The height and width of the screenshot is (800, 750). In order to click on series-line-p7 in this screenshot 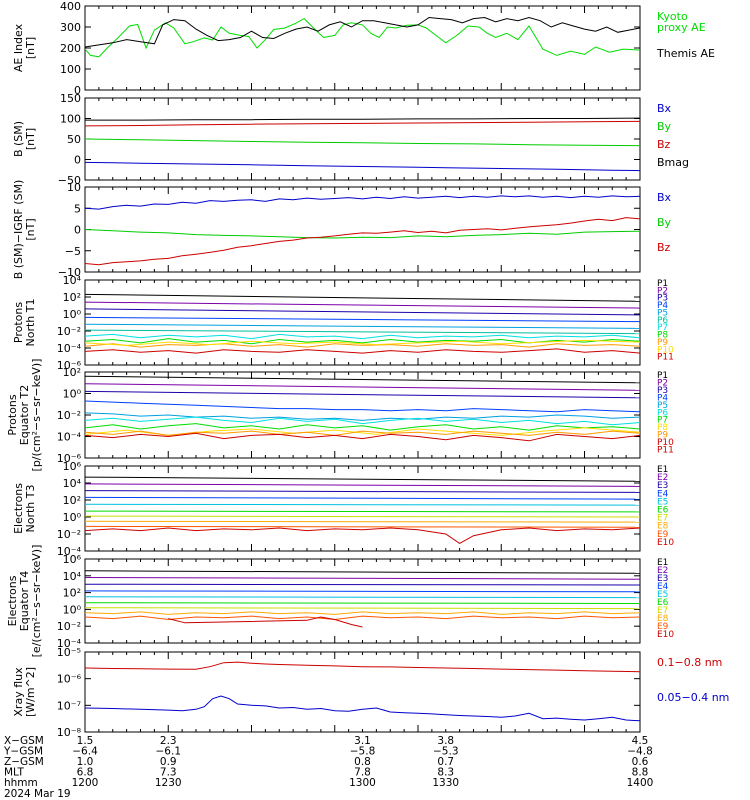, I will do `click(362, 336)`.